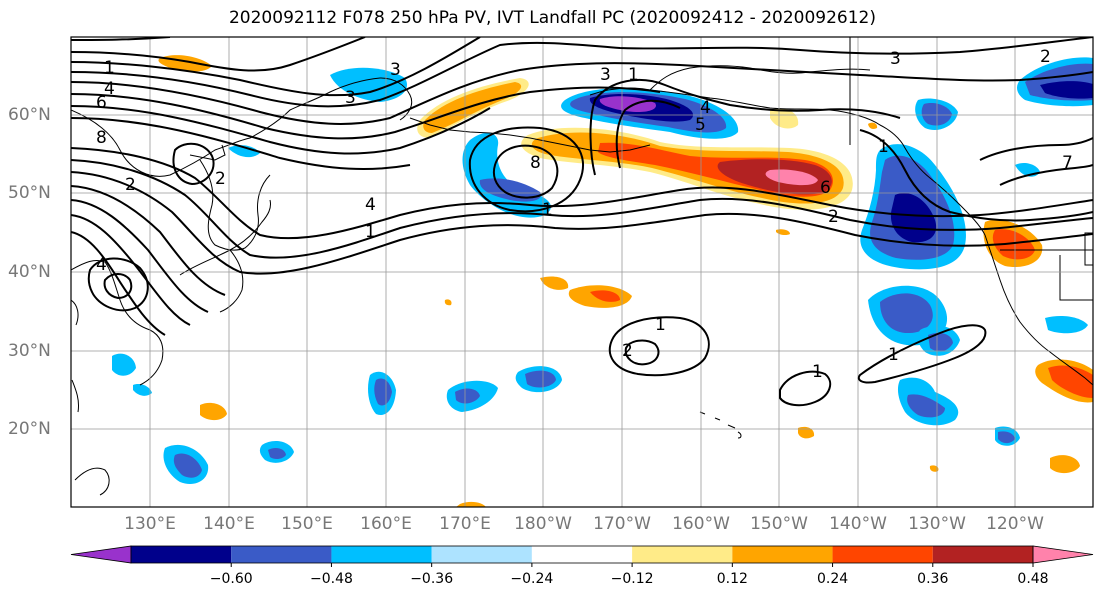 The width and height of the screenshot is (1105, 601). Describe the element at coordinates (937, 524) in the screenshot. I see `longitude-label: 130°W` at that location.